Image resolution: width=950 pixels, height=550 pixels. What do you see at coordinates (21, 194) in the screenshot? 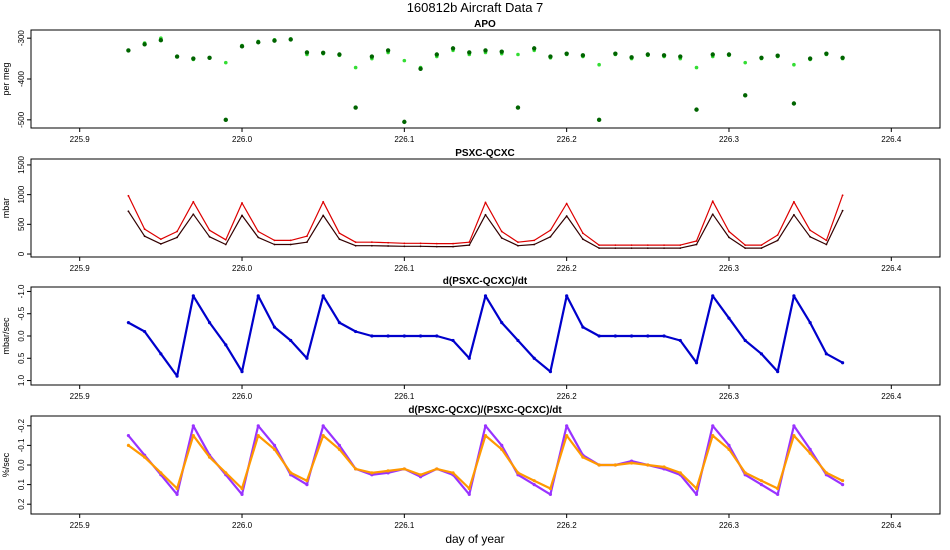
I see `y-tick-label: 1000` at bounding box center [21, 194].